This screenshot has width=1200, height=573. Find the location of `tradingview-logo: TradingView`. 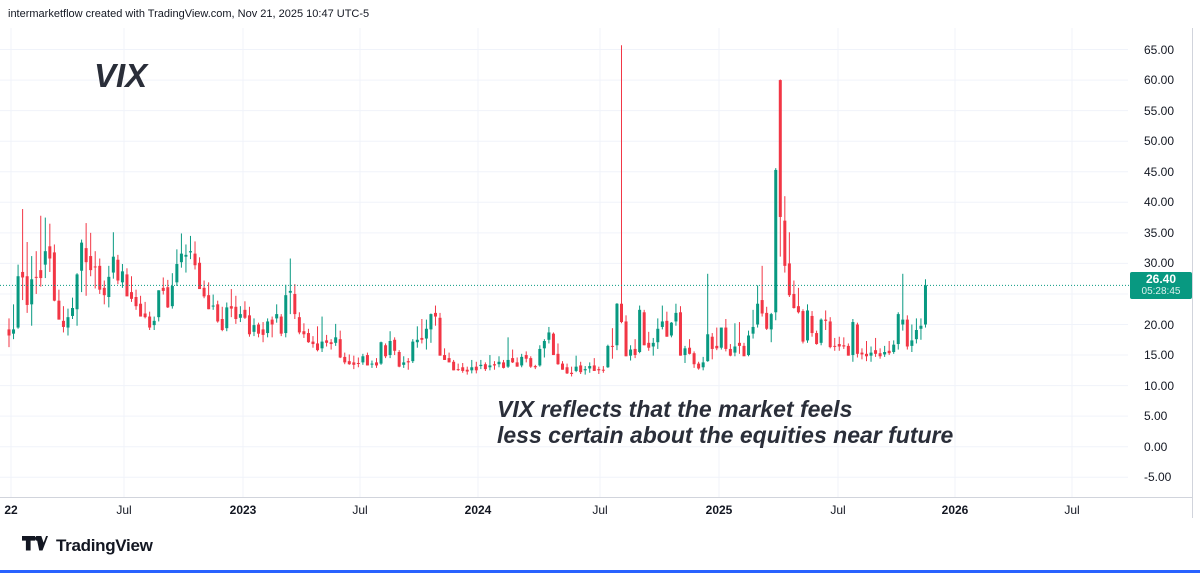

tradingview-logo: TradingView is located at coordinates (87, 546).